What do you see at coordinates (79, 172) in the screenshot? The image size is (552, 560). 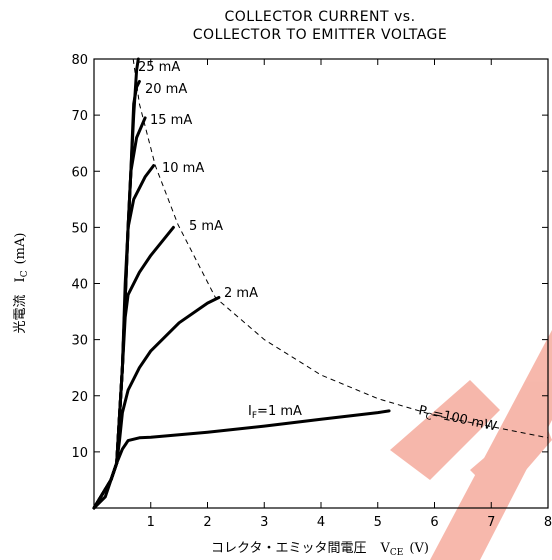 I see `y-tick-label: 60` at bounding box center [79, 172].